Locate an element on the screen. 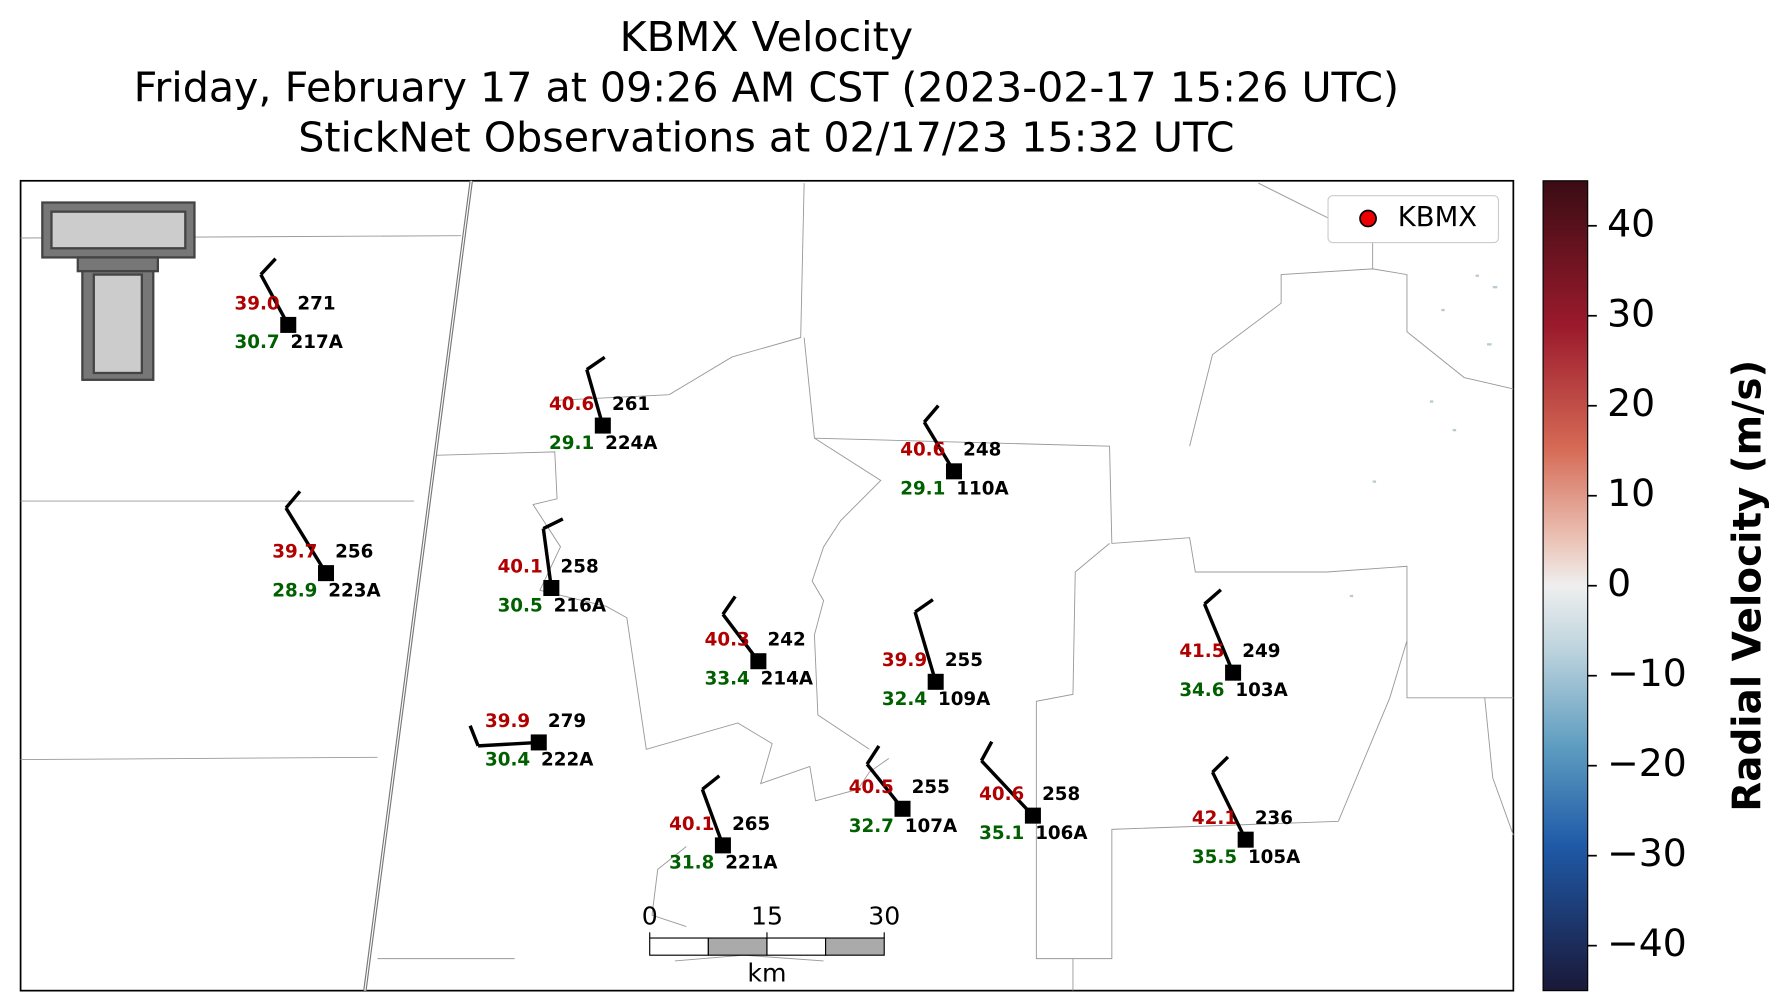 This screenshot has height=1005, width=1773. dewpoint: 30.7 is located at coordinates (256, 342).